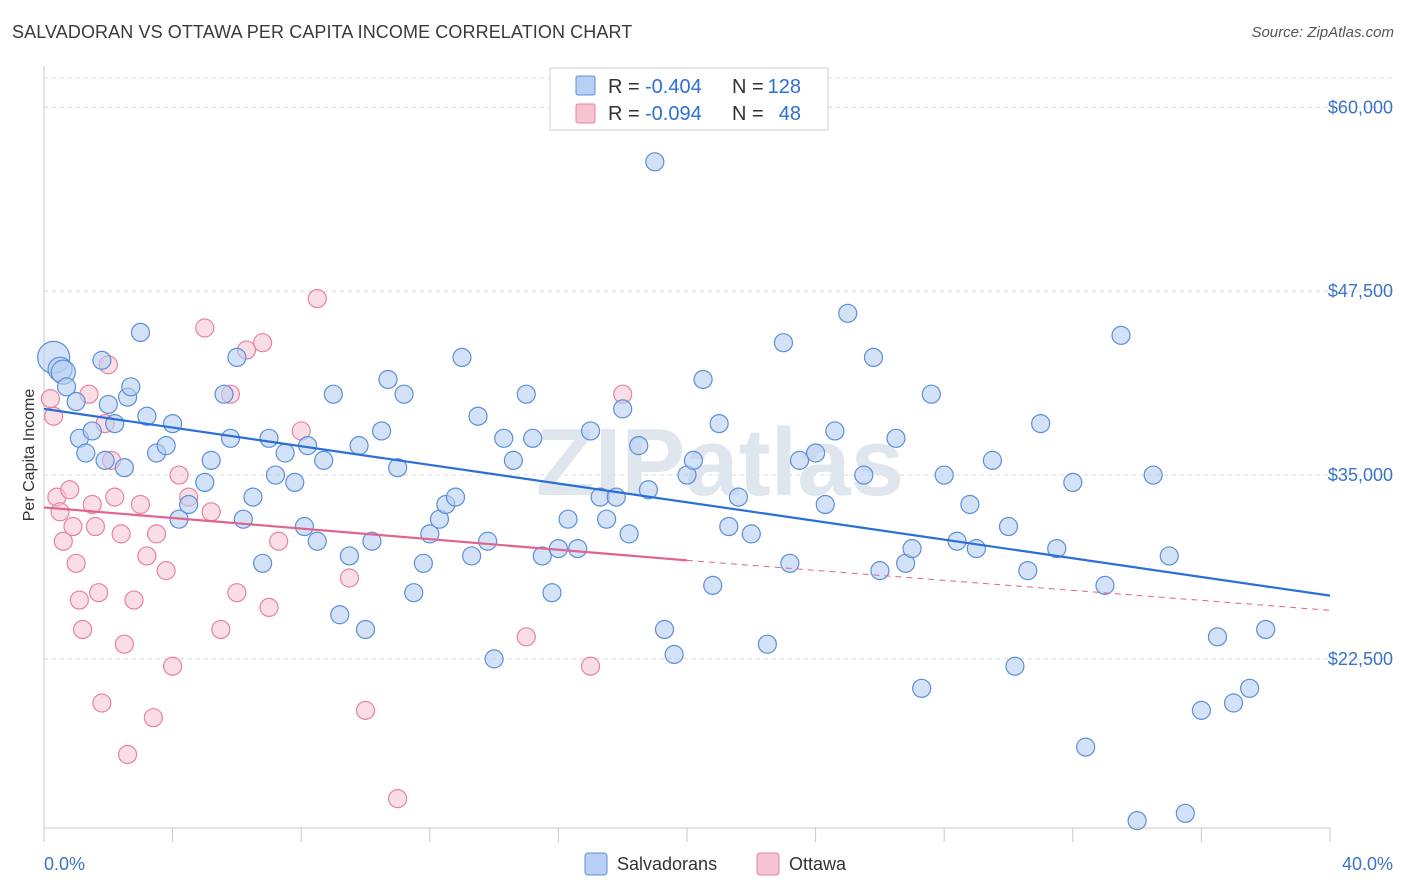 This screenshot has height=892, width=1406. Describe the element at coordinates (1360, 659) in the screenshot. I see `y-tick-label-3: $22,500` at that location.